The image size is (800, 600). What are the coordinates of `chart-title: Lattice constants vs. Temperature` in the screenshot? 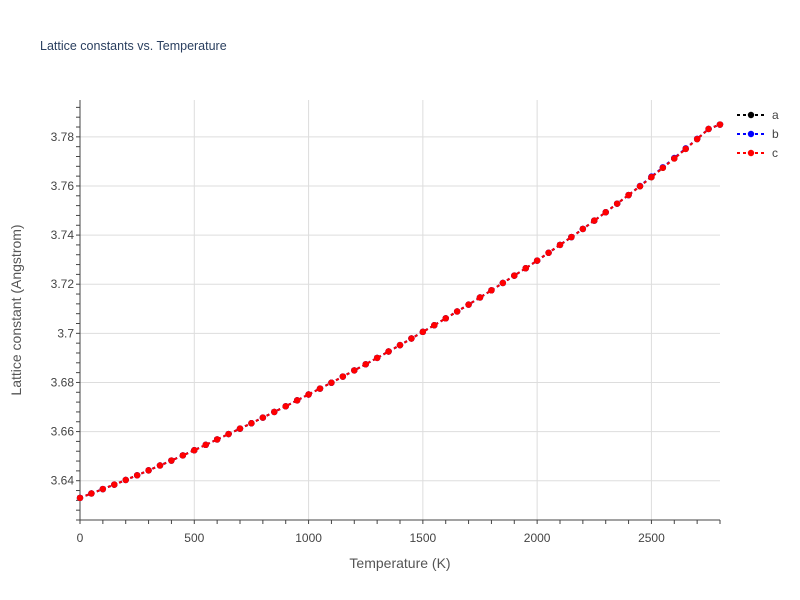 It's located at (133, 46).